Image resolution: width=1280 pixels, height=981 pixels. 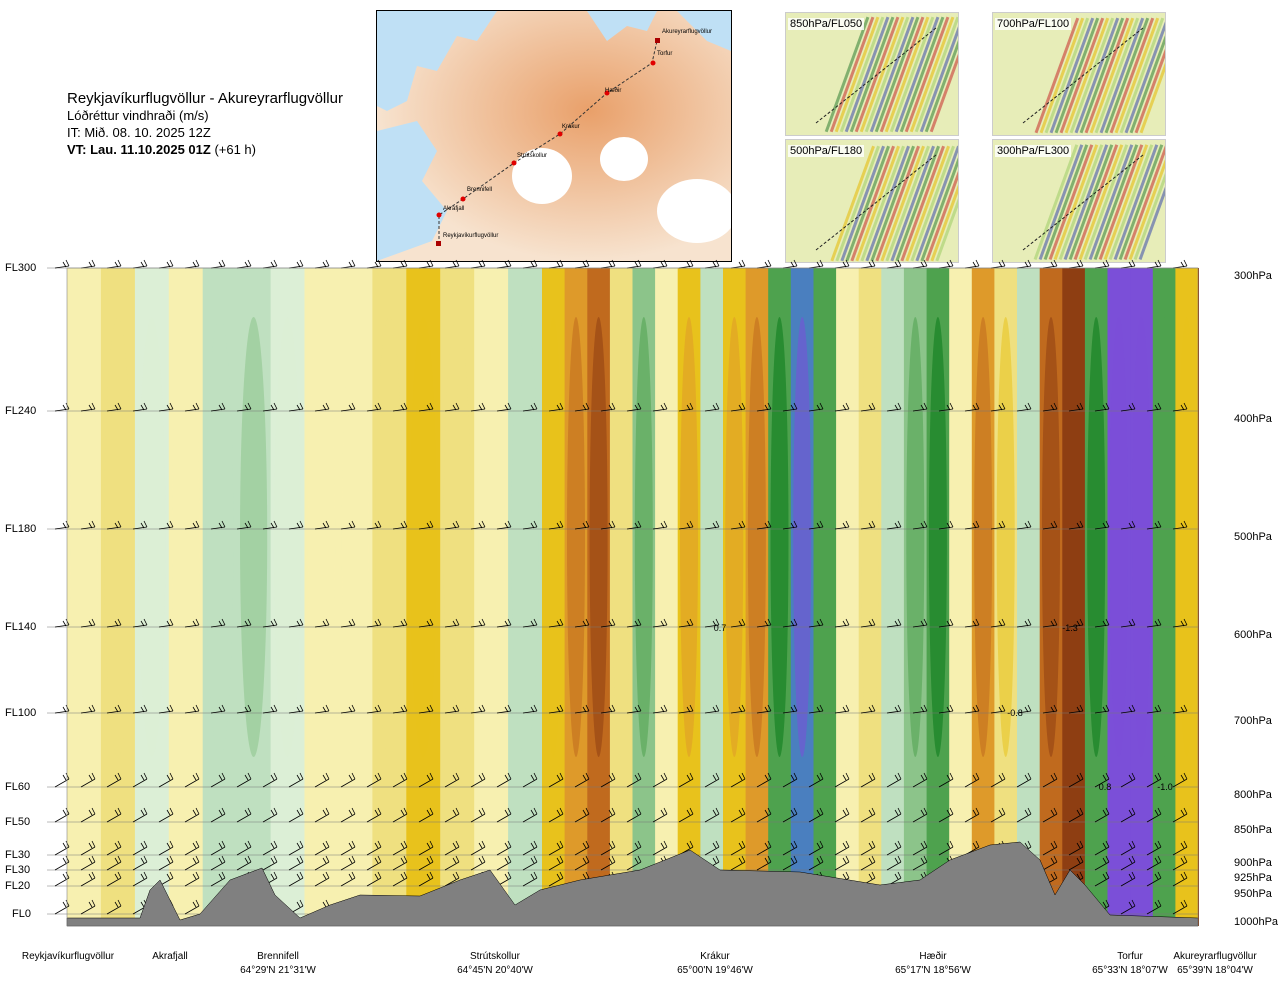 I want to click on waypoint-coord: 65°39'N 18°04'W, so click(x=1215, y=970).